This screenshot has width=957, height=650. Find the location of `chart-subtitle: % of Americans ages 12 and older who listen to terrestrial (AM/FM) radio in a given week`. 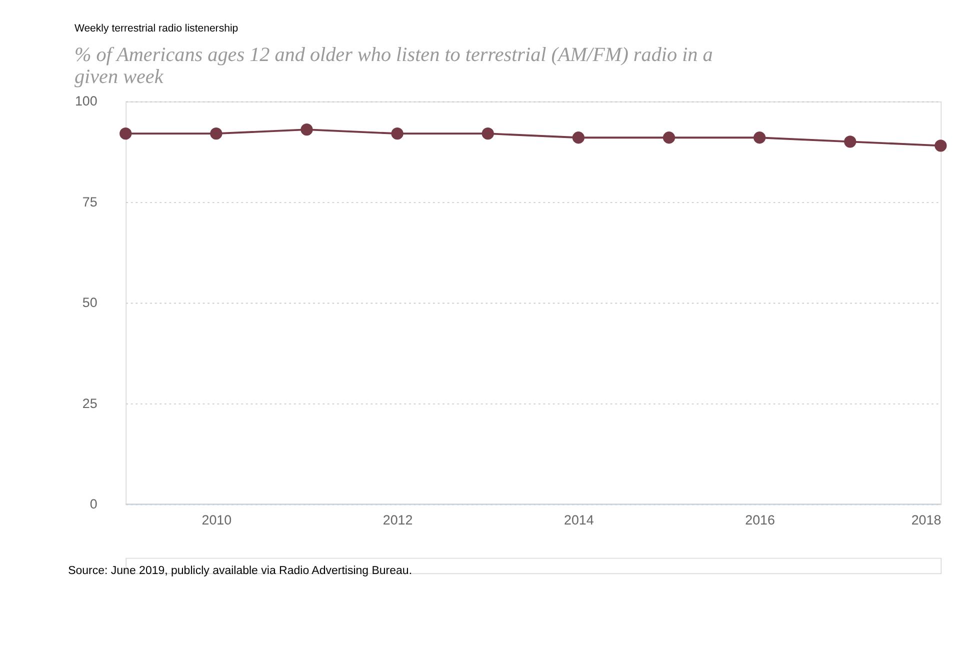

chart-subtitle: % of Americans ages 12 and older who listen to terrestrial (AM/FM) radio in a given week is located at coordinates (393, 66).